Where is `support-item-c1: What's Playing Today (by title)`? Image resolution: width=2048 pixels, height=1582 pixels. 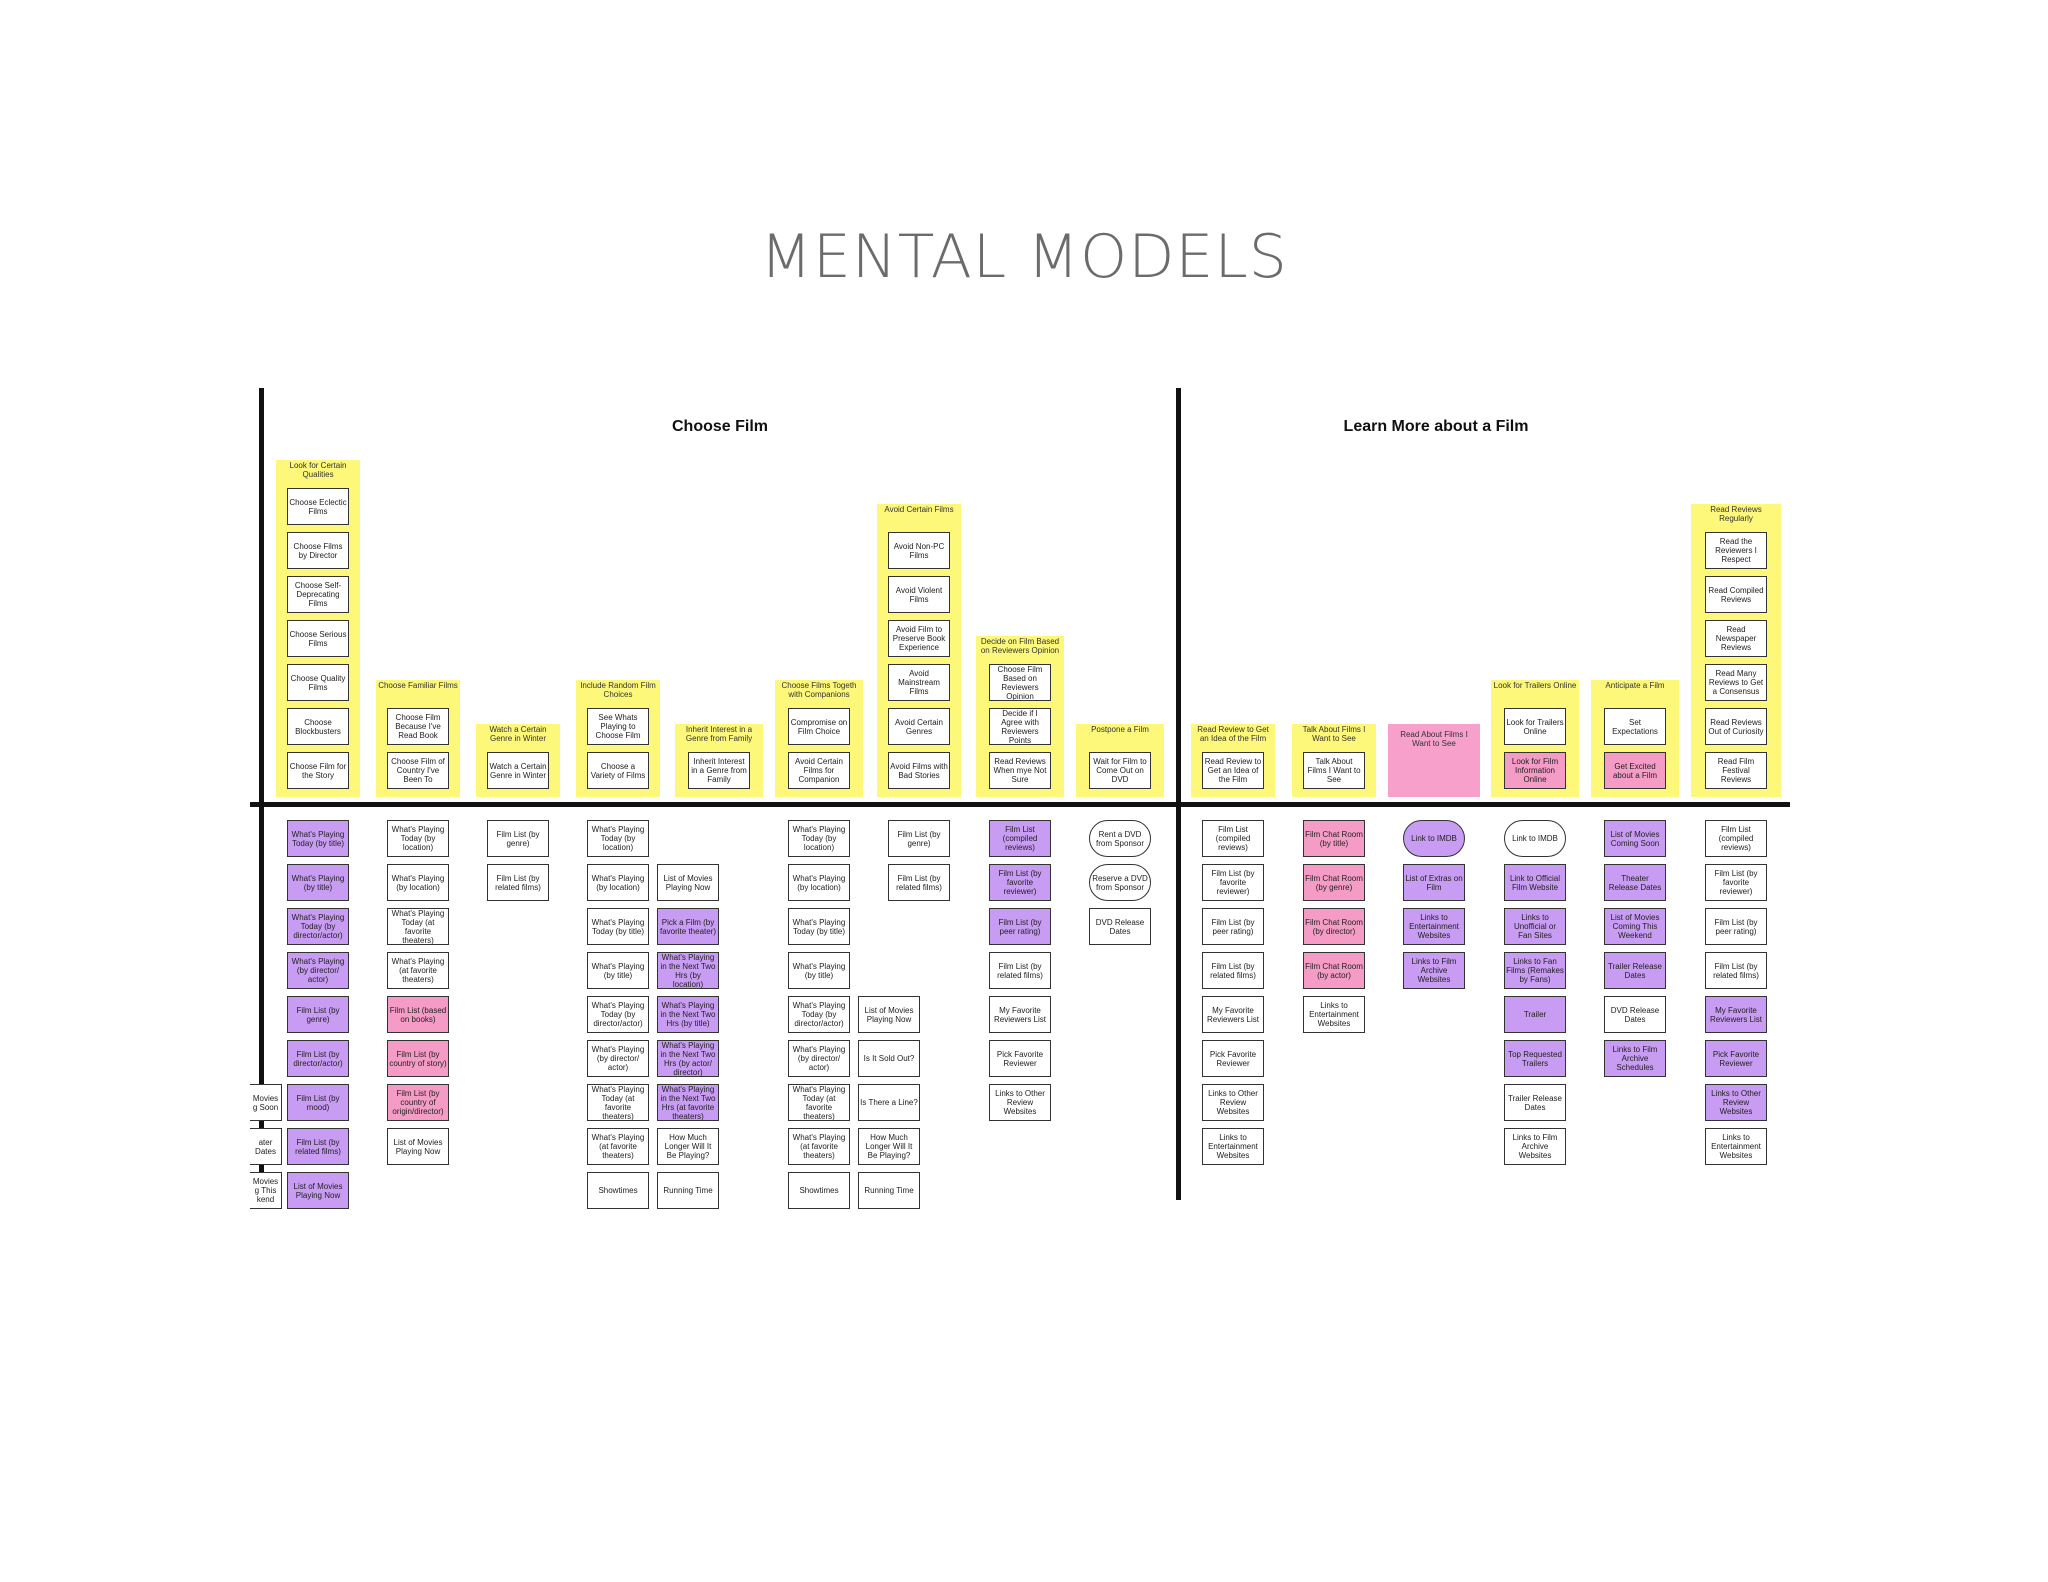
support-item-c1: What's Playing Today (by title) is located at coordinates (318, 838).